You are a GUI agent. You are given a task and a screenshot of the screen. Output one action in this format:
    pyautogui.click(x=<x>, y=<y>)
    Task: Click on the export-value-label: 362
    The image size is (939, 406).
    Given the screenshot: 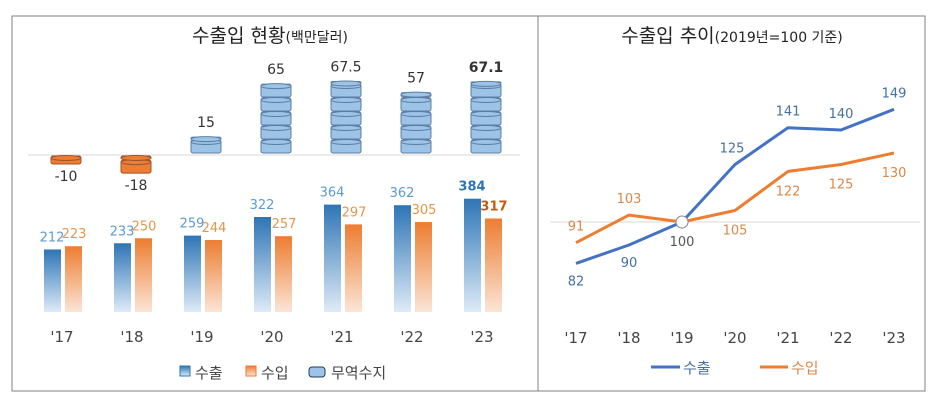 What is the action you would take?
    pyautogui.click(x=402, y=193)
    